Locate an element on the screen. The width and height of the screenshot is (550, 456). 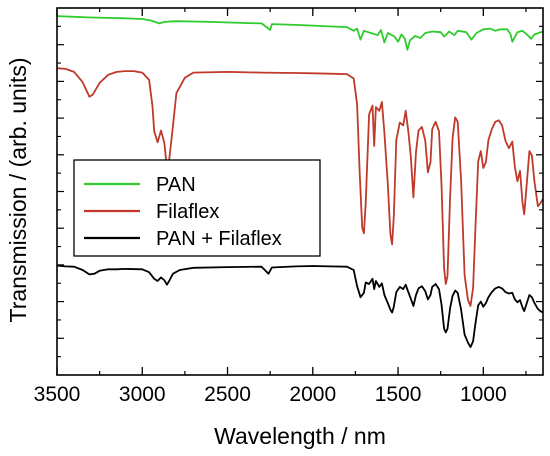
legend: PAN Filaflex PAN + Filaflex is located at coordinates (197, 208).